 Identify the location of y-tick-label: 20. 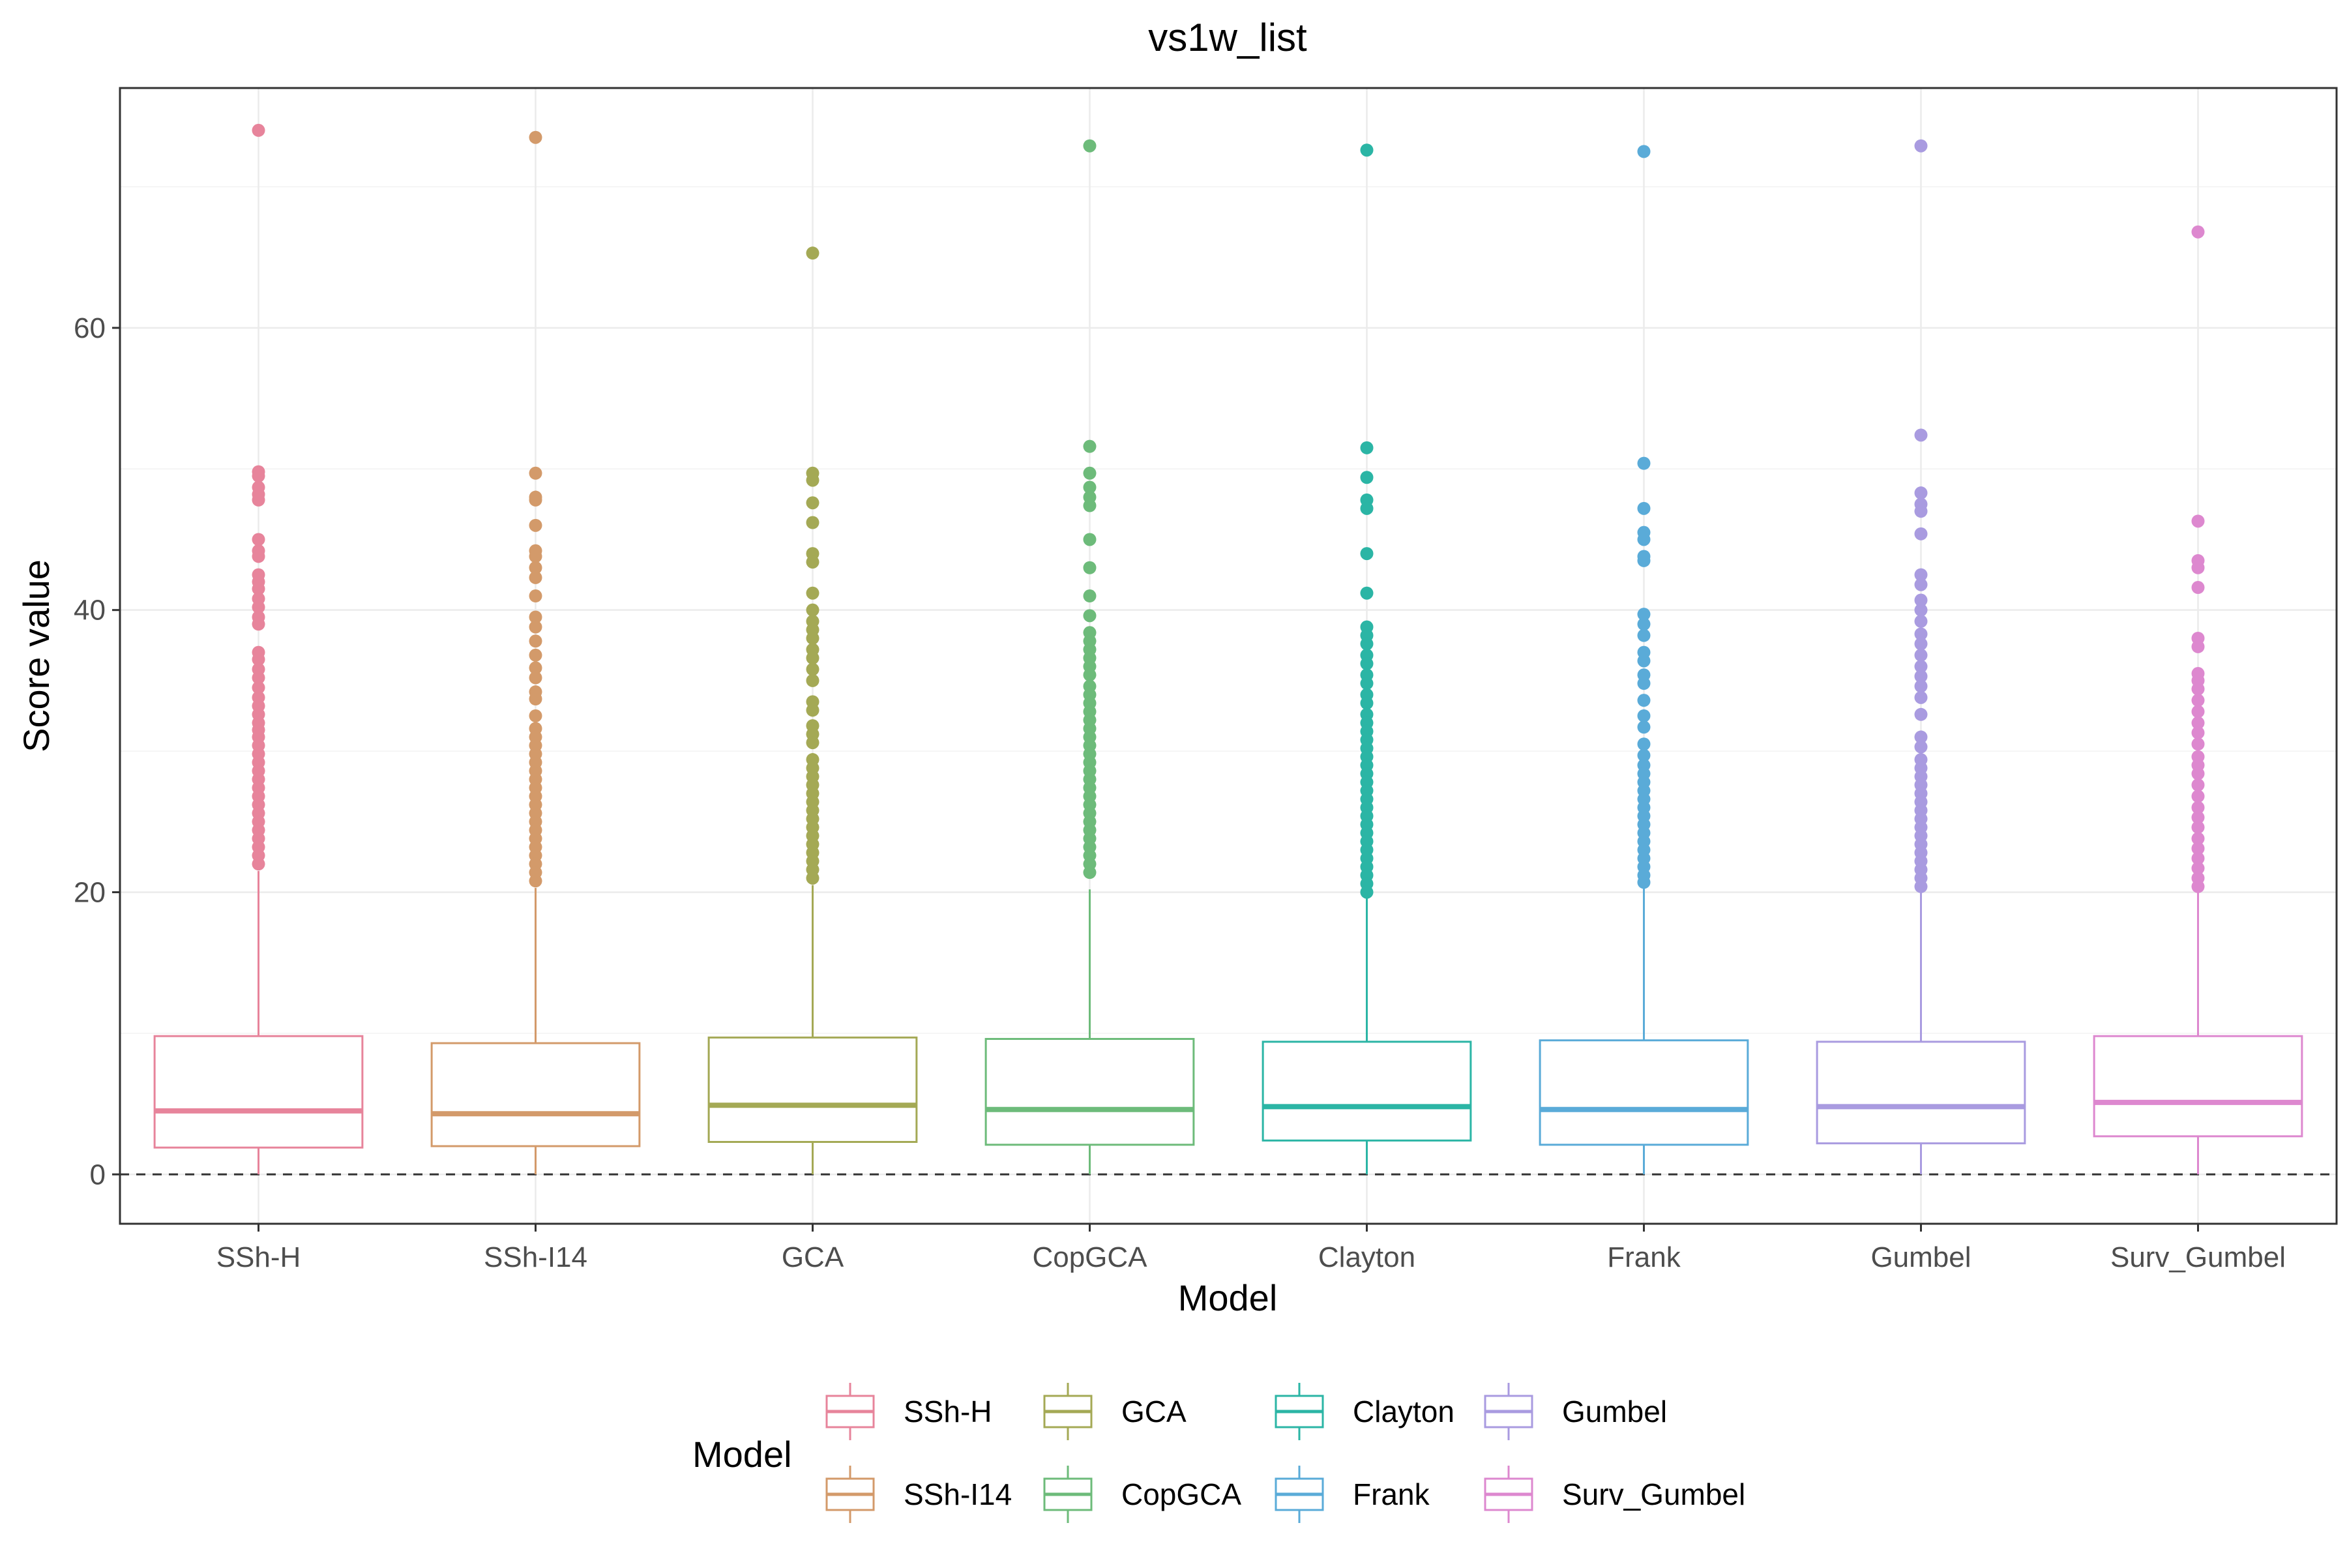
(90, 892).